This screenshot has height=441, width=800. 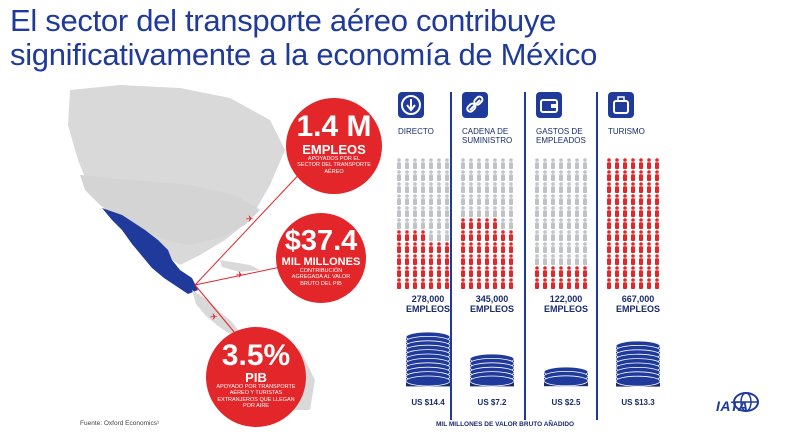 I want to click on gdp-value: 3.5%, so click(x=256, y=355).